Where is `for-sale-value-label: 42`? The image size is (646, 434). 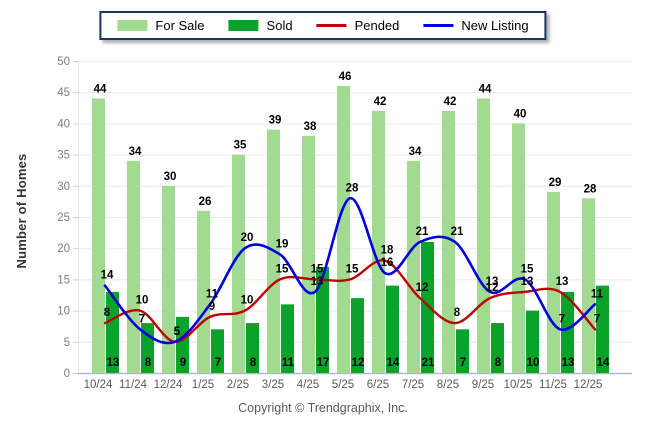
for-sale-value-label: 42 is located at coordinates (380, 102).